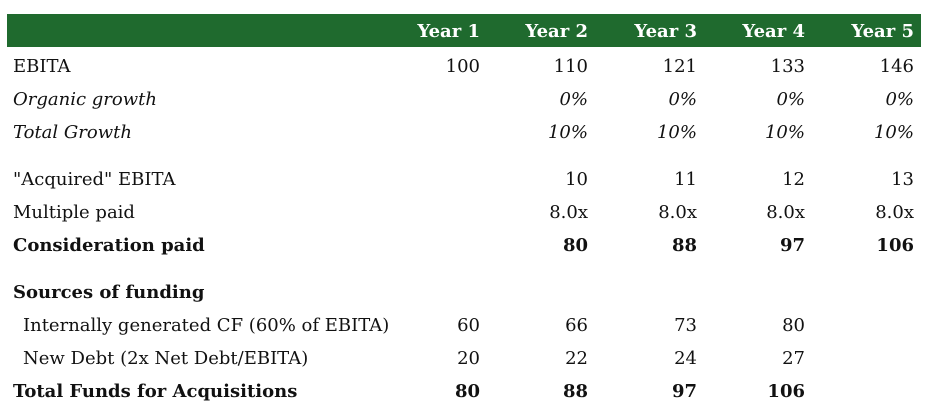 This screenshot has height=418, width=940. Describe the element at coordinates (109, 292) in the screenshot. I see `section-heading: Sources of funding` at that location.